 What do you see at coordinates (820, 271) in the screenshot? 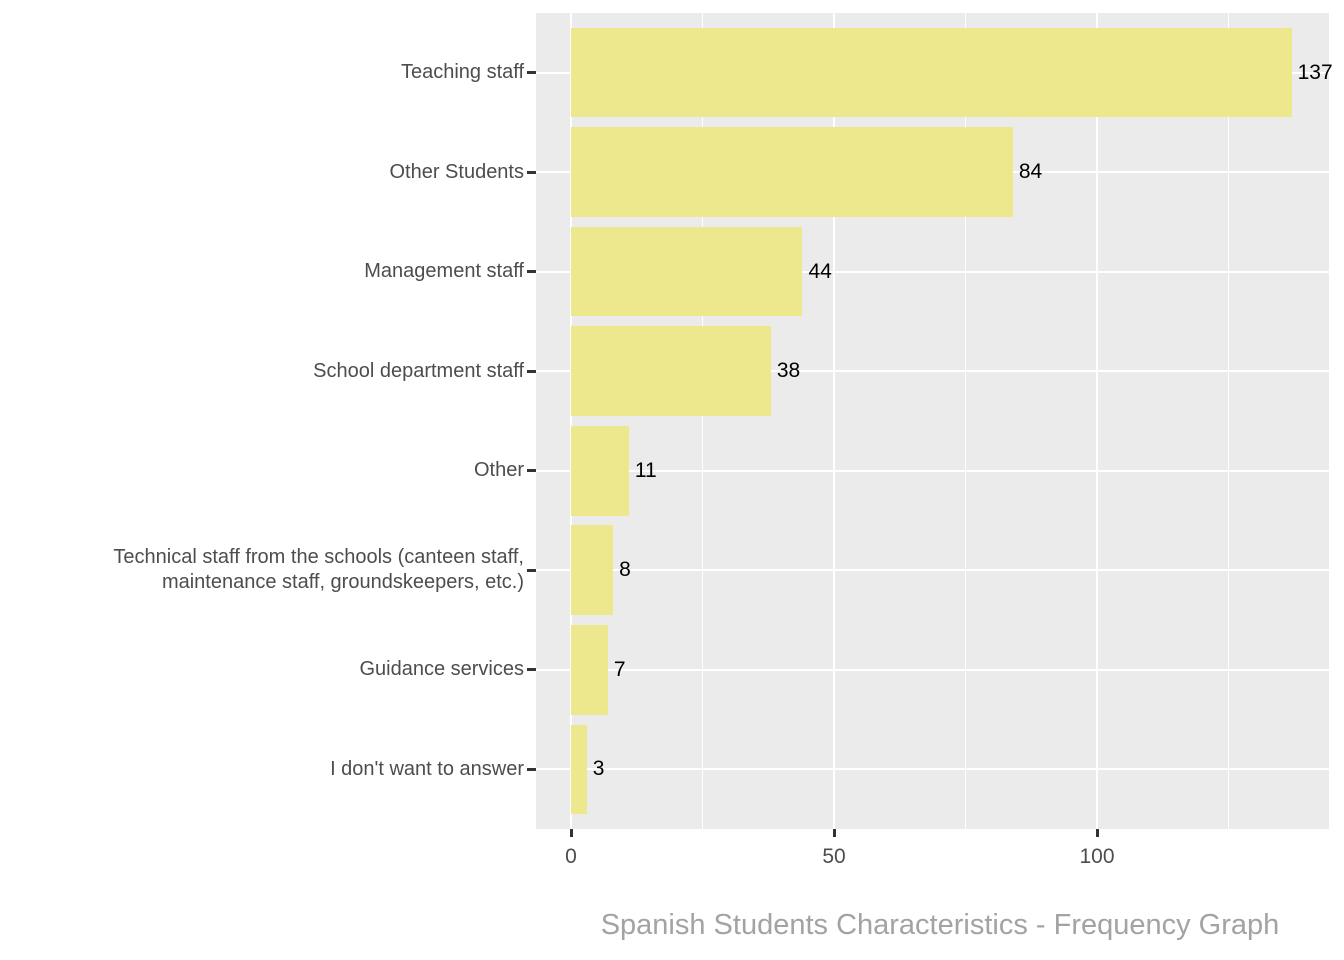
I see `bar-value-label: 44` at bounding box center [820, 271].